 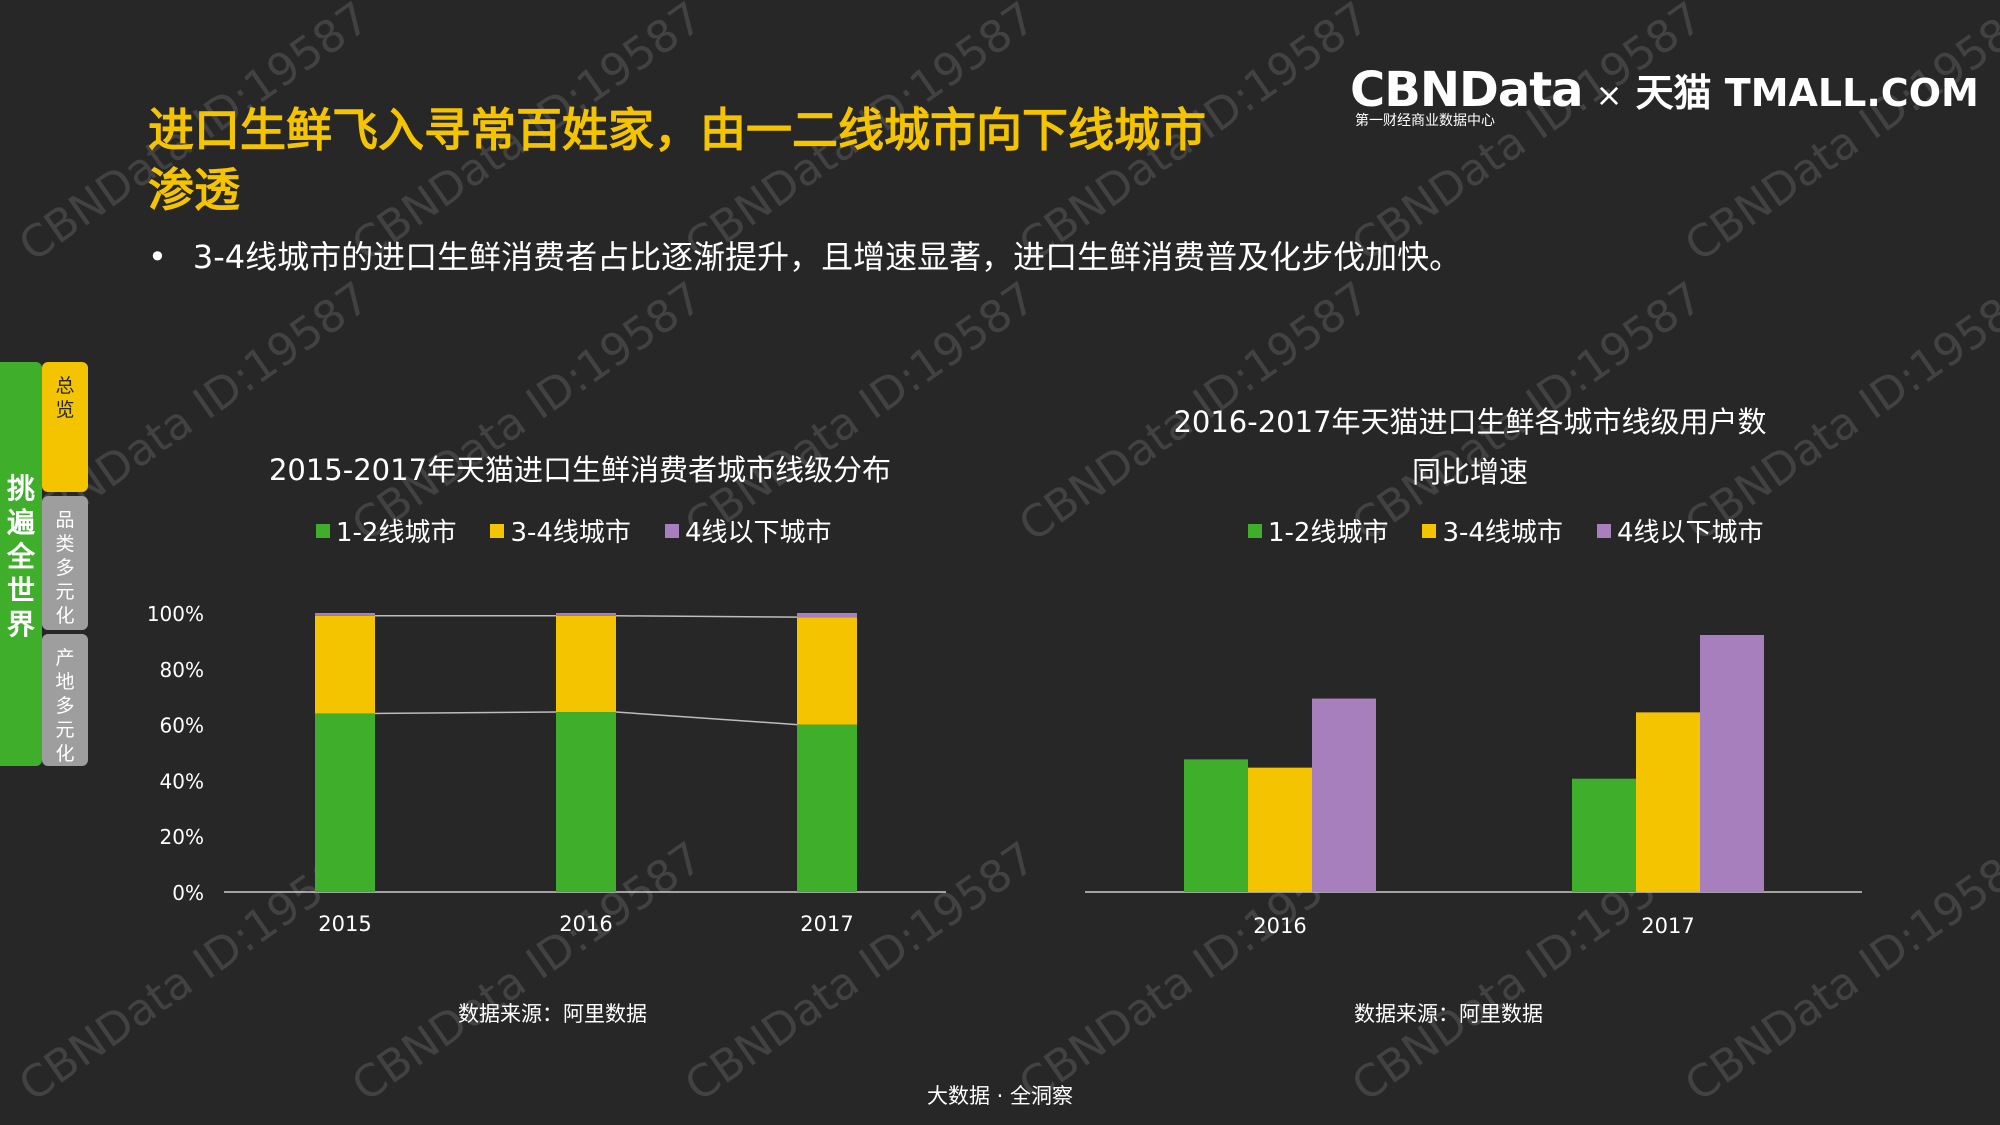 What do you see at coordinates (188, 893) in the screenshot?
I see `y-tick-label: 0%` at bounding box center [188, 893].